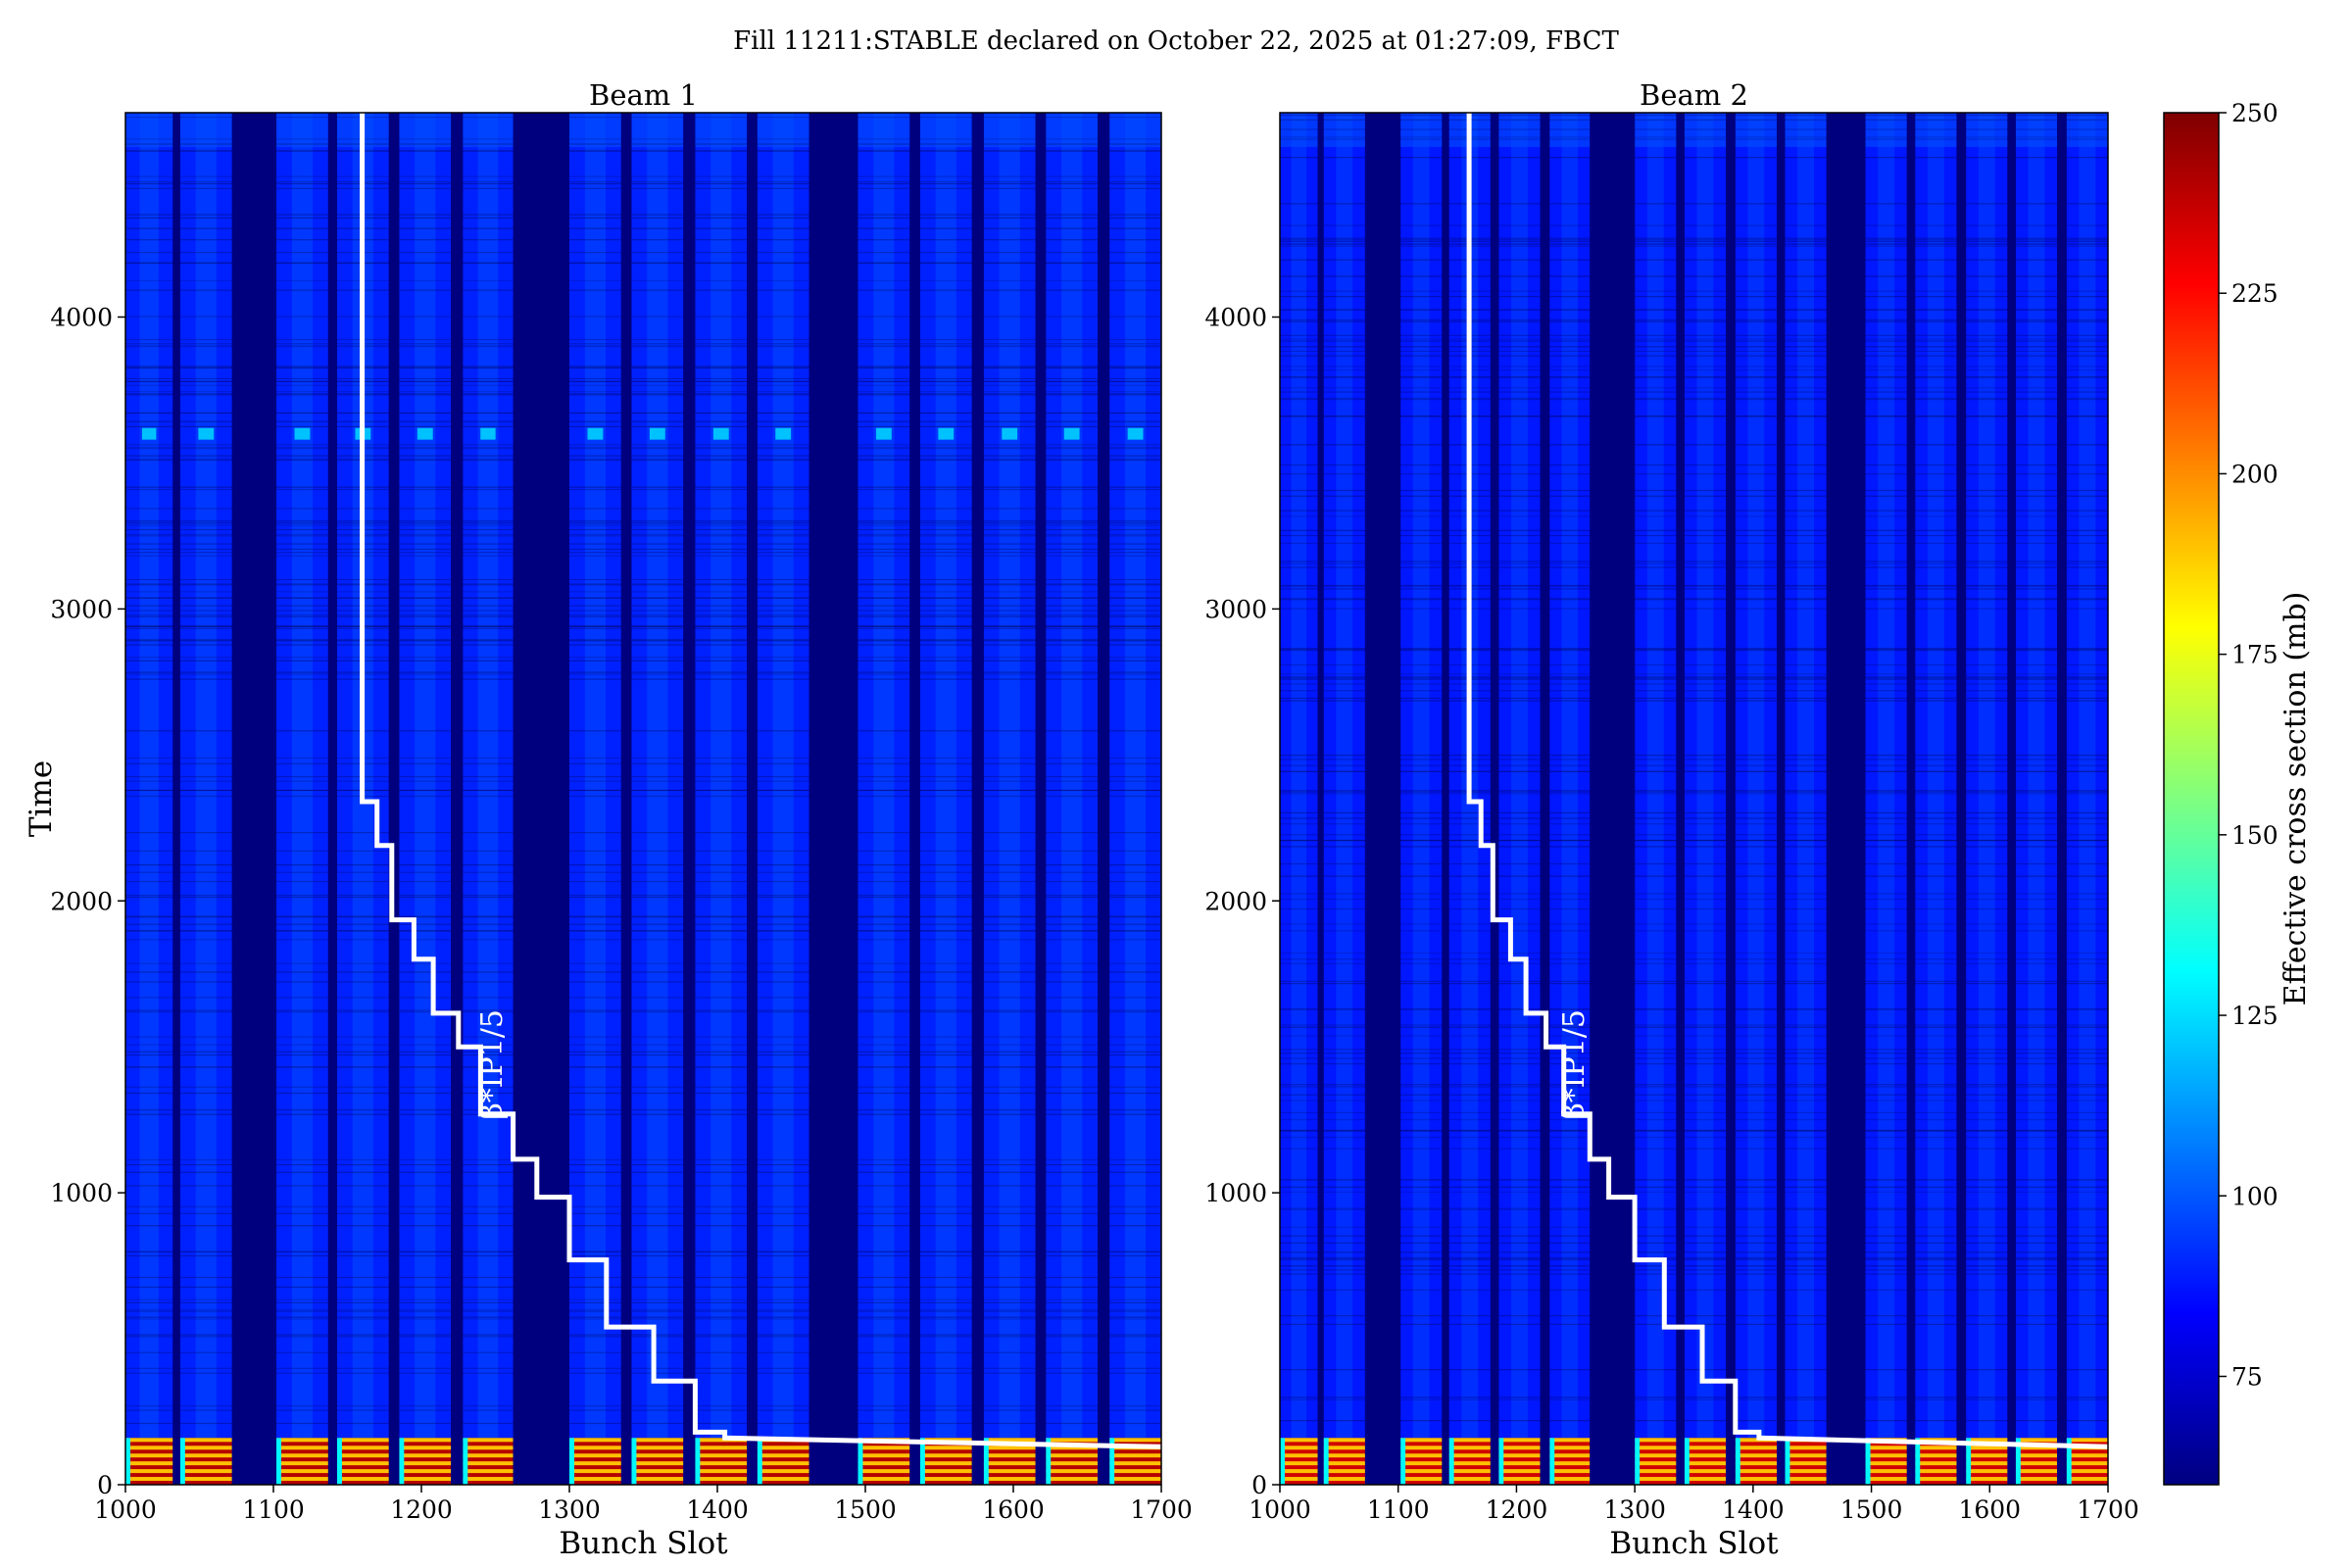  Describe the element at coordinates (2254, 113) in the screenshot. I see `colorbar-tick-label: 250` at that location.